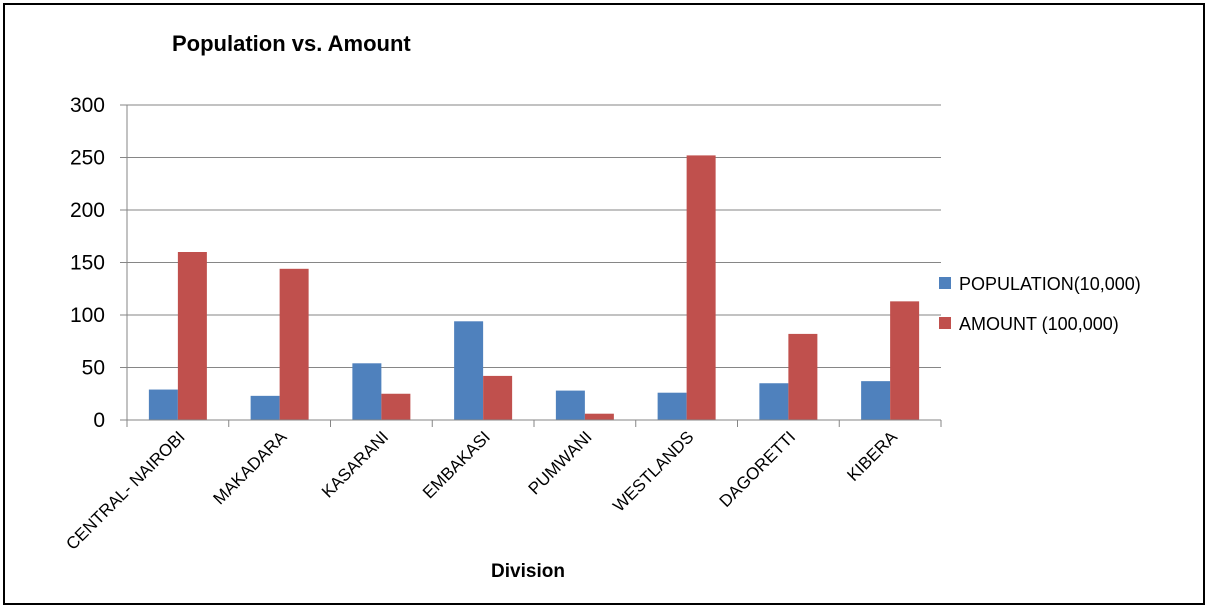 This screenshot has width=1209, height=608. Describe the element at coordinates (456, 464) in the screenshot. I see `x-tick-label: EMBAKASI` at that location.